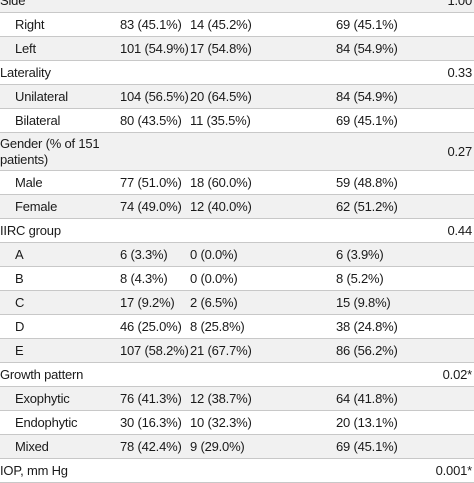 This screenshot has width=474, height=483. I want to click on row-label: IIRC group, so click(60, 230).